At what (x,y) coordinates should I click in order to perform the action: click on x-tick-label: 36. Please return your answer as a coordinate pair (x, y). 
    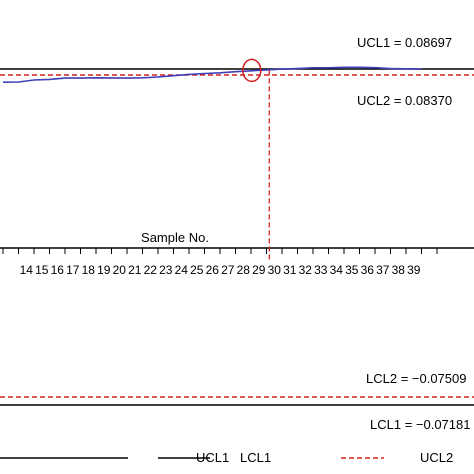
    Looking at the image, I should click on (368, 270).